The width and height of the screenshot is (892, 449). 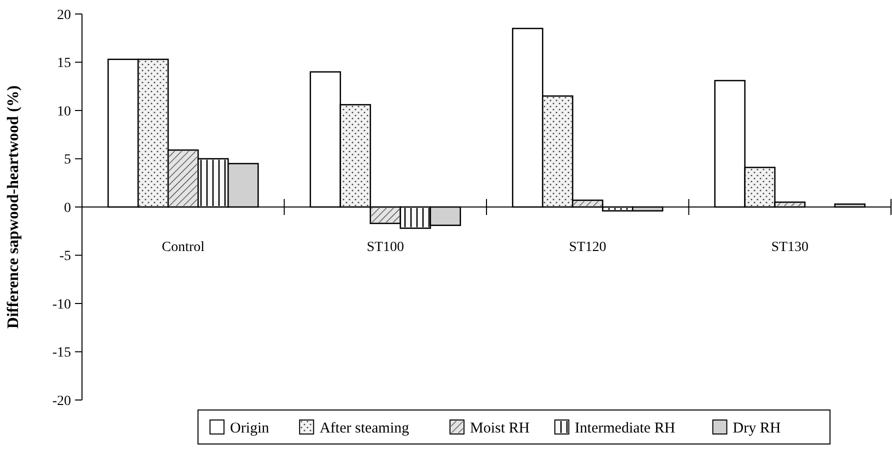 What do you see at coordinates (183, 247) in the screenshot?
I see `x-tick-label: Control` at bounding box center [183, 247].